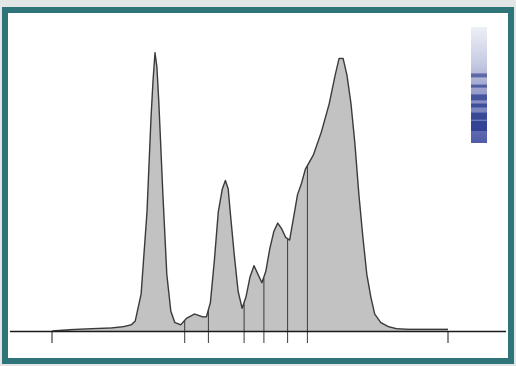 Image resolution: width=516 pixels, height=366 pixels. I want to click on gel-lane-icon, so click(479, 85).